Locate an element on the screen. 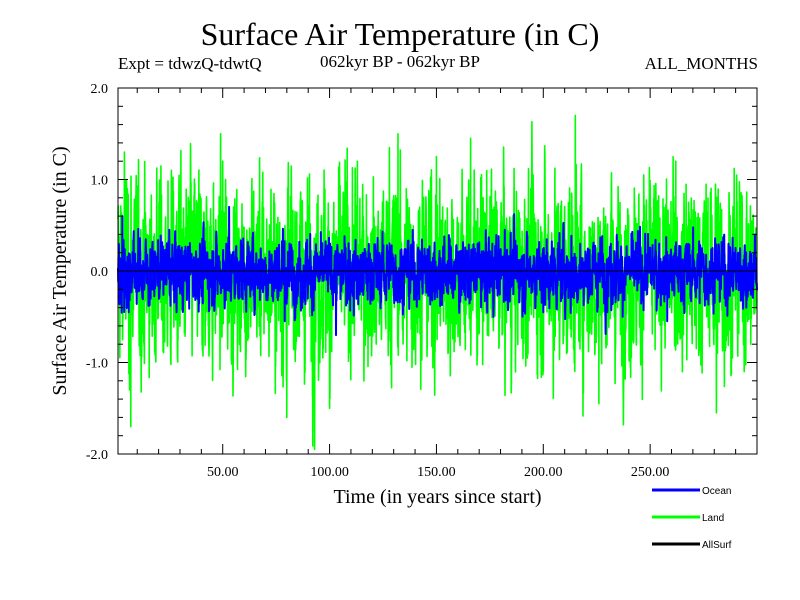  x-tick-label: 250.00 is located at coordinates (650, 472).